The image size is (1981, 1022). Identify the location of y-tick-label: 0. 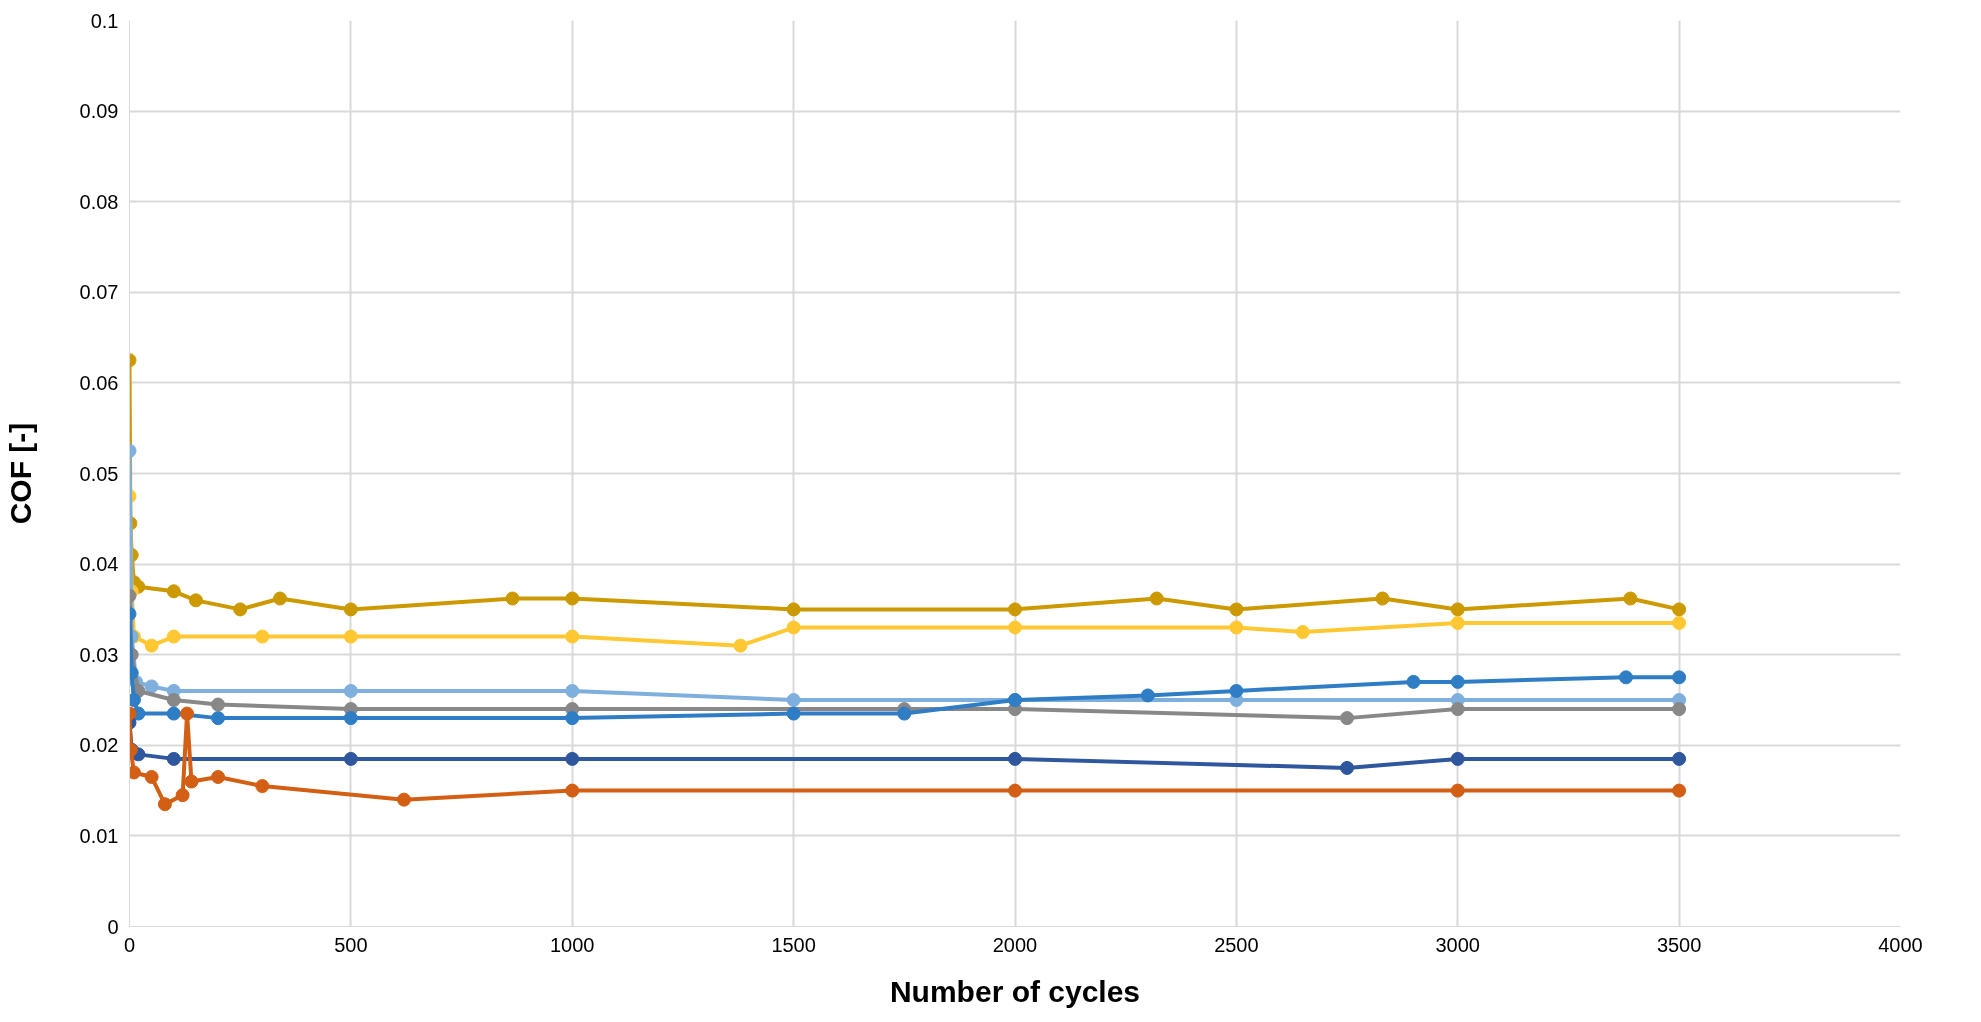
(113, 926).